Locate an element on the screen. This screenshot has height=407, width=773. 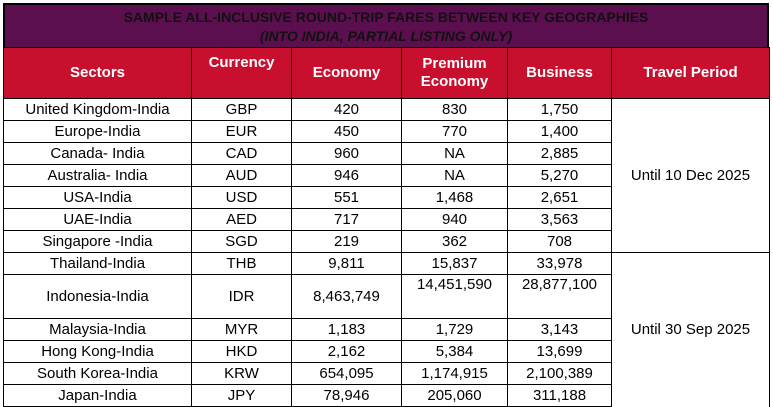
cell-sector: Indonesia-India is located at coordinates (97, 296).